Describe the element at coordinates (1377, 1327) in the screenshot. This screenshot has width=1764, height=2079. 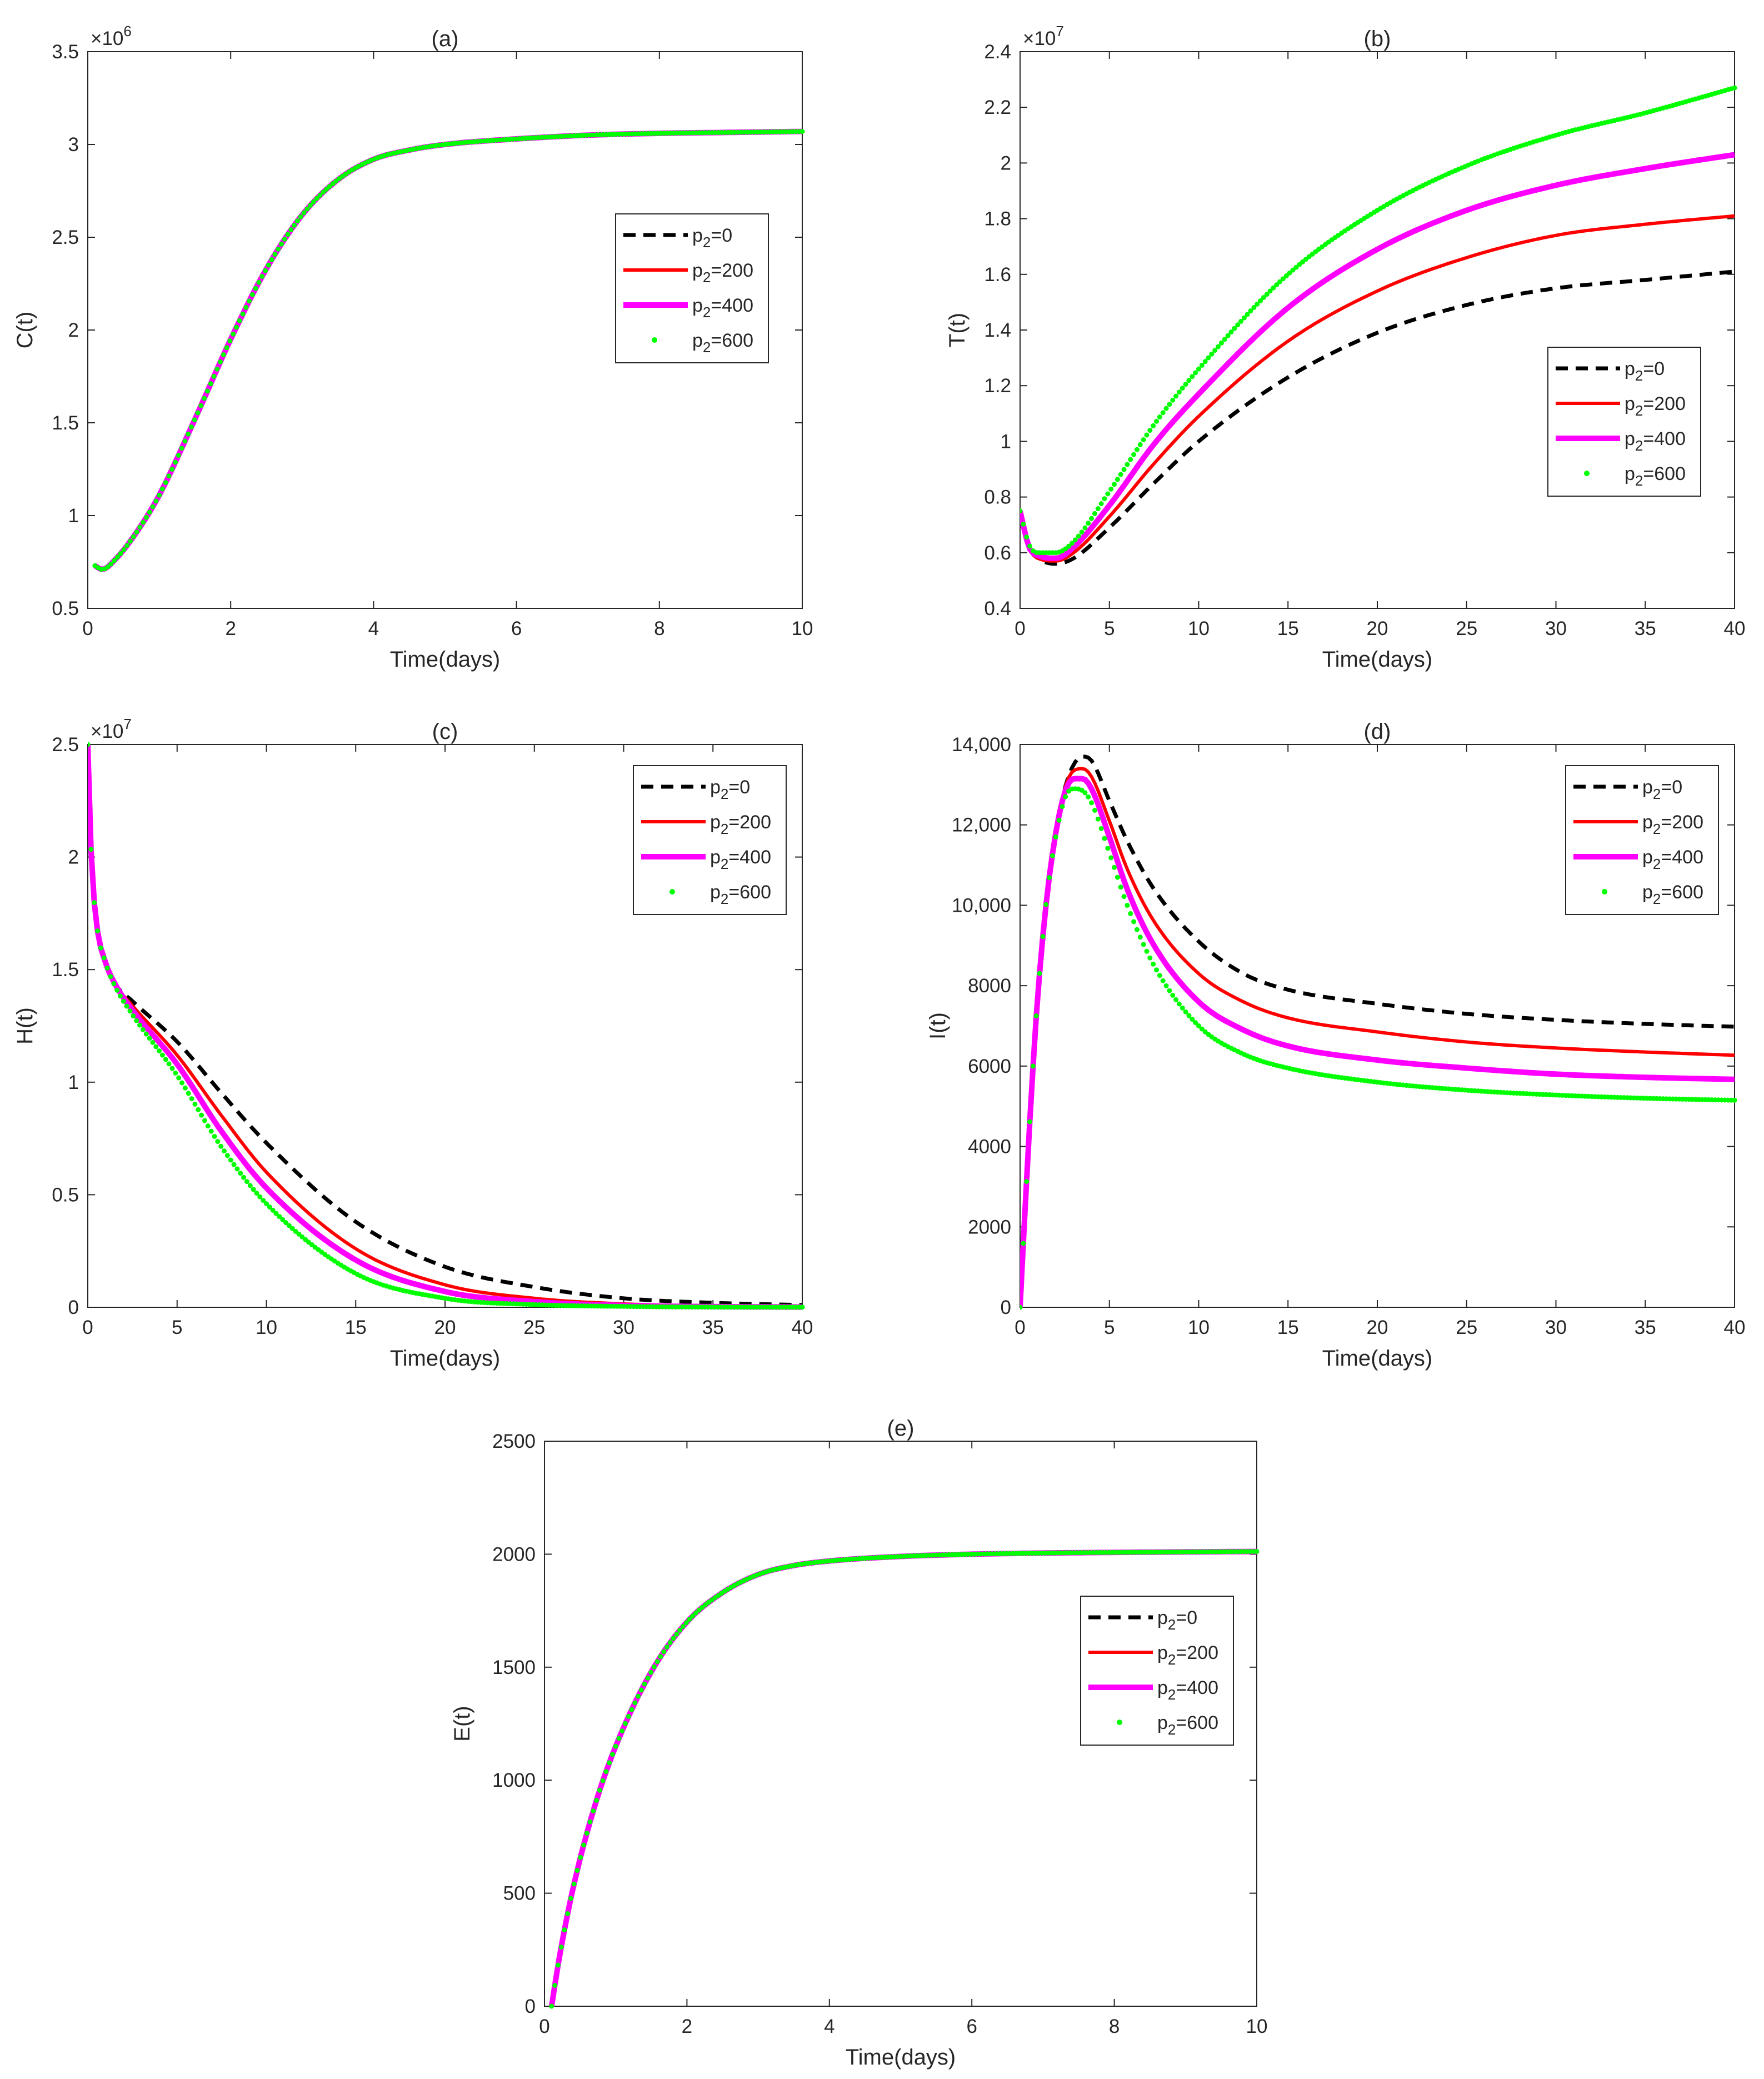
I see `x-tick-label: 20` at that location.